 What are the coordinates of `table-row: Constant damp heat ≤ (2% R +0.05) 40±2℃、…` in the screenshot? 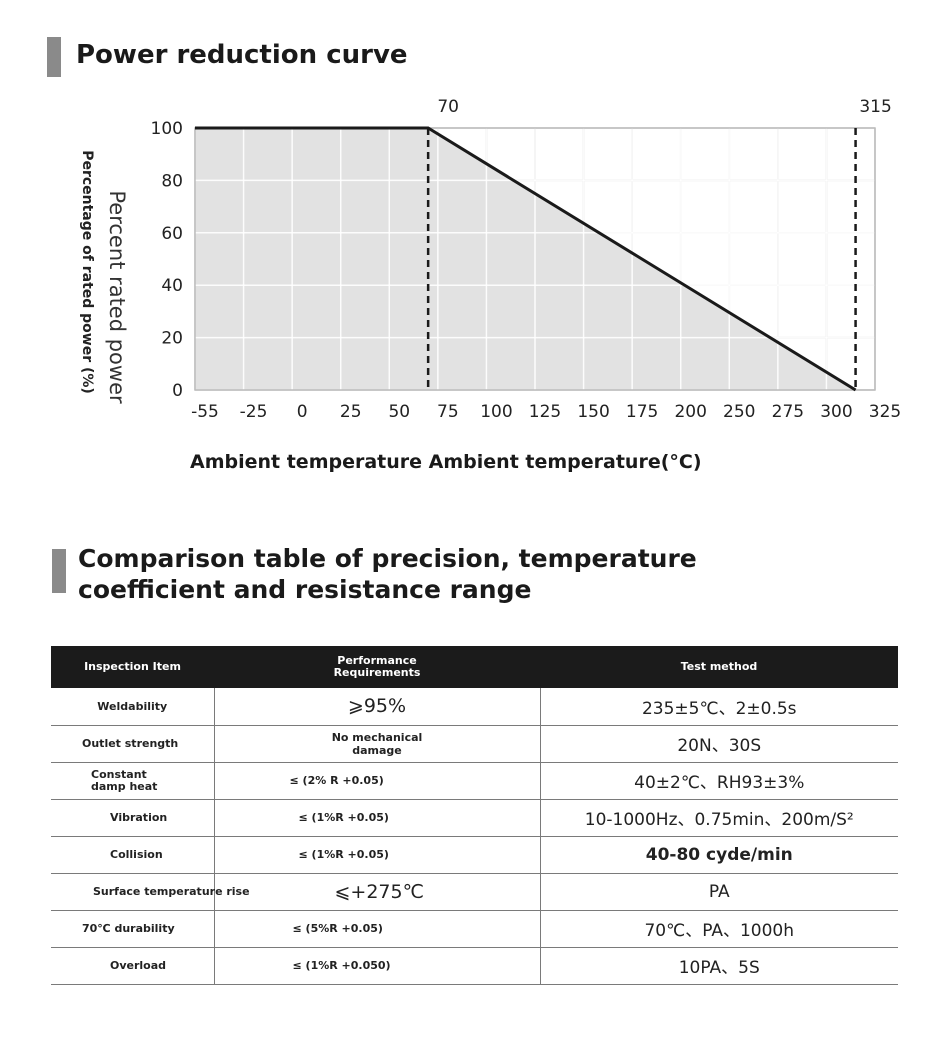 It's located at (474, 781).